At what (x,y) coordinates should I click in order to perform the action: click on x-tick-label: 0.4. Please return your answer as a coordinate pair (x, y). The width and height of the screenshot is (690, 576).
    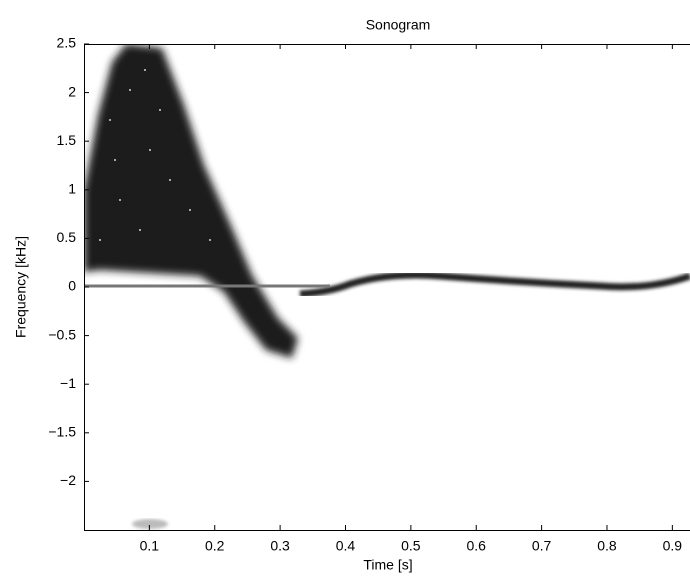
    Looking at the image, I should click on (346, 546).